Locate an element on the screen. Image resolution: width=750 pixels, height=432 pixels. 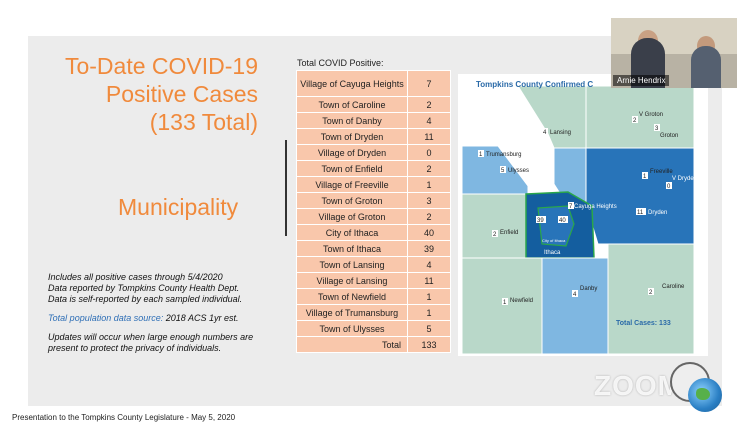
map-count-lansing: 4 is located at coordinates (545, 133).